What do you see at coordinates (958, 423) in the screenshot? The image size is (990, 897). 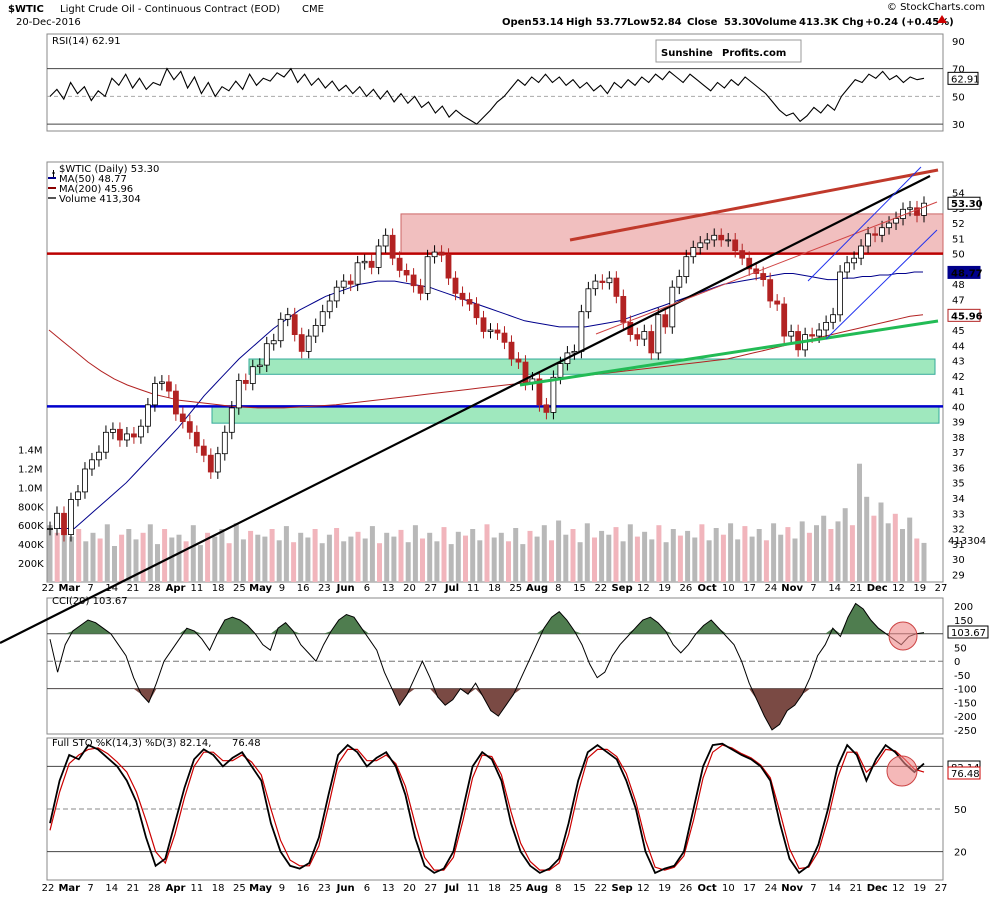 I see `price-tick: 39` at bounding box center [958, 423].